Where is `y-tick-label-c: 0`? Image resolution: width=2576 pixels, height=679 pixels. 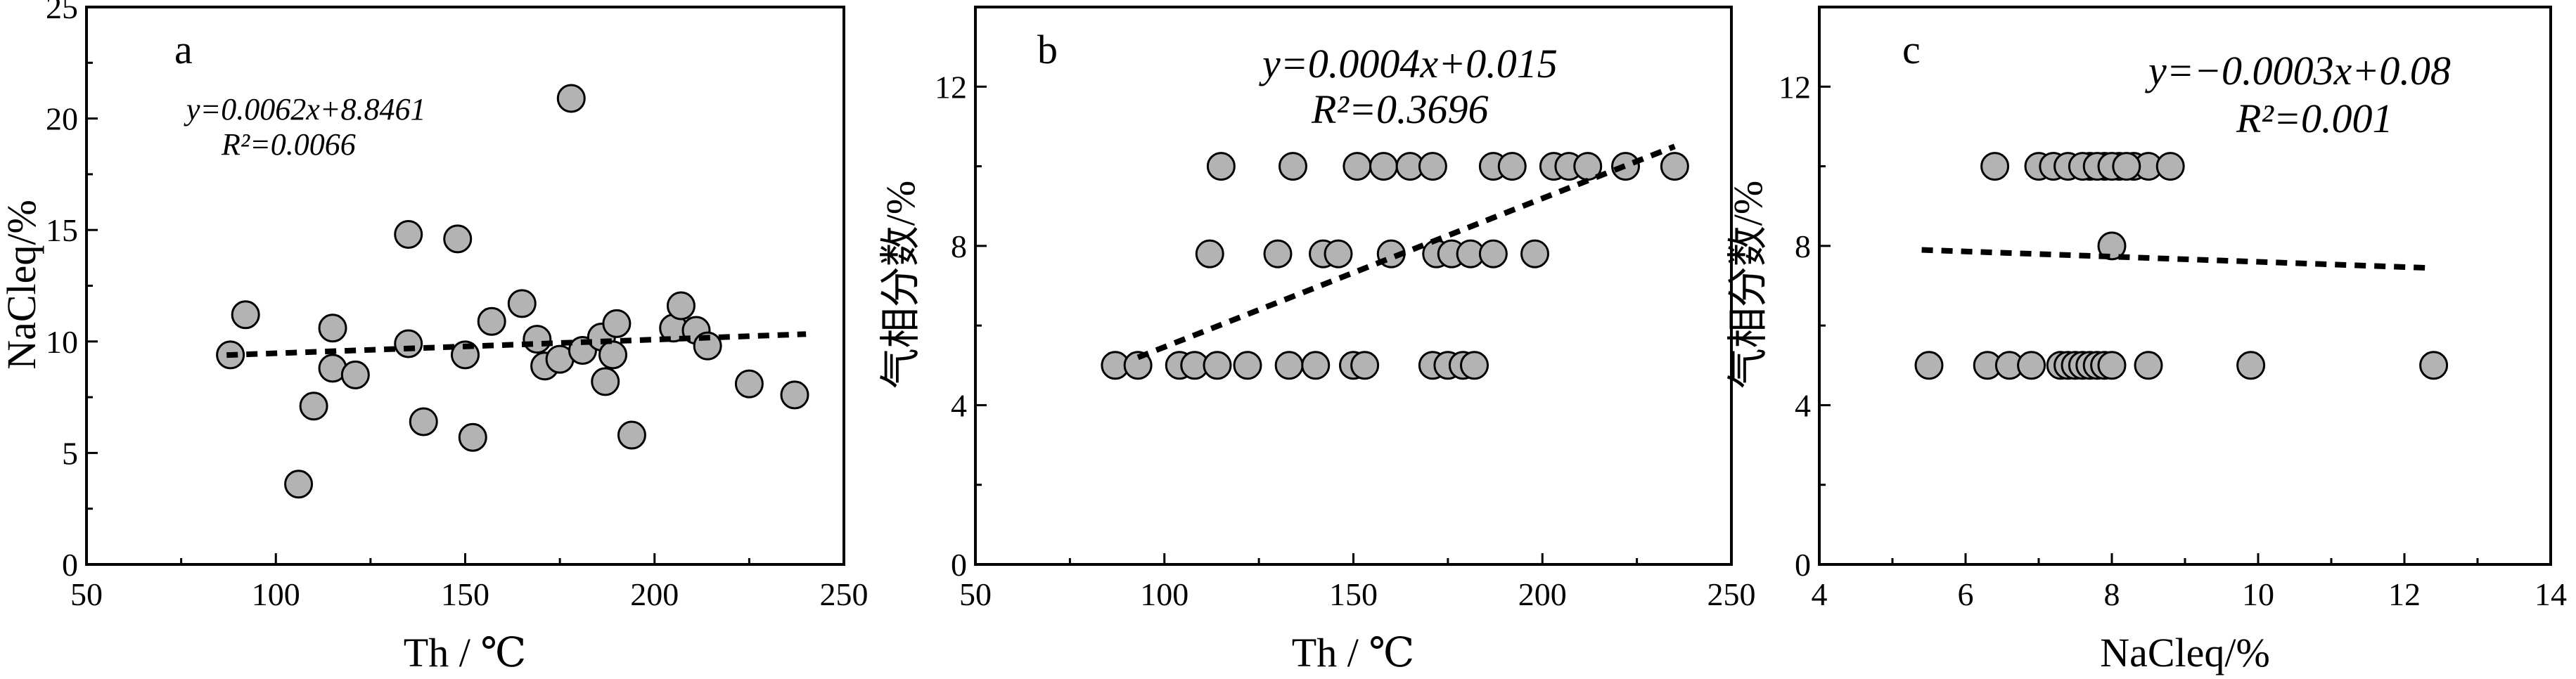
y-tick-label-c: 0 is located at coordinates (1803, 565).